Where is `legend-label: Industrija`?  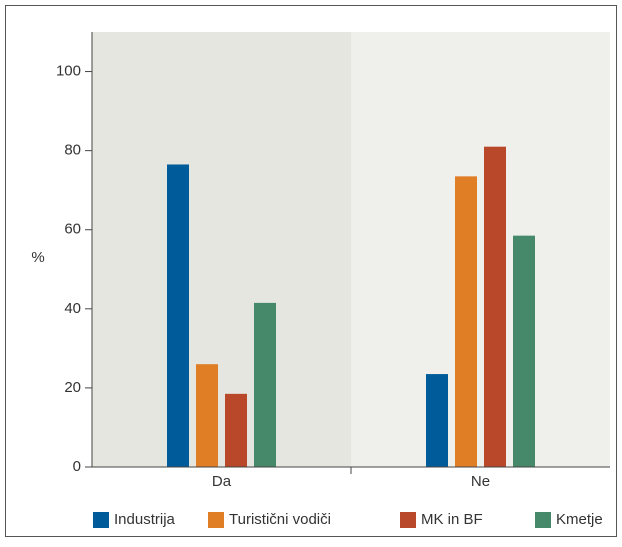 legend-label: Industrija is located at coordinates (145, 519).